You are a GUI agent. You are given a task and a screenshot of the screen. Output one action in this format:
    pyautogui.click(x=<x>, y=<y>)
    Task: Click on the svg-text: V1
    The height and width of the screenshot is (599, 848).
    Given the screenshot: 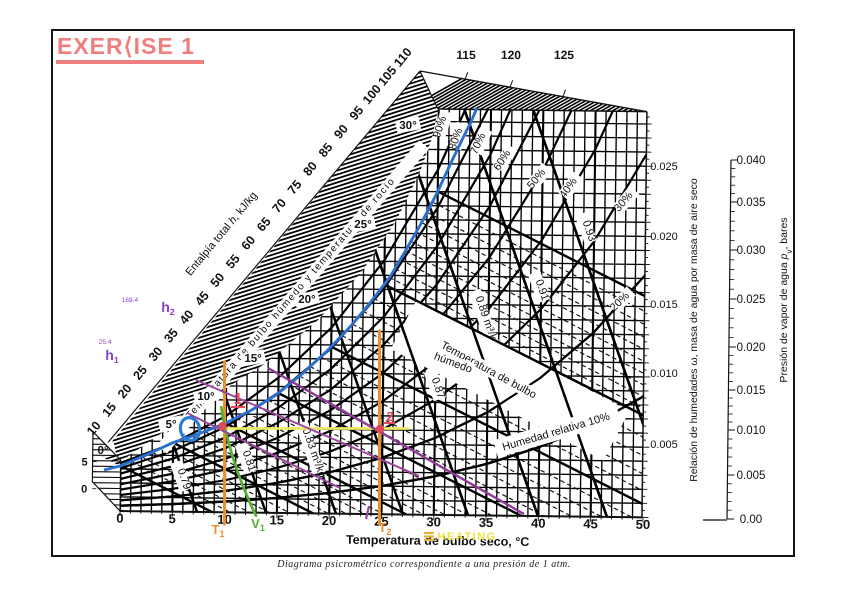 What is the action you would take?
    pyautogui.click(x=258, y=524)
    